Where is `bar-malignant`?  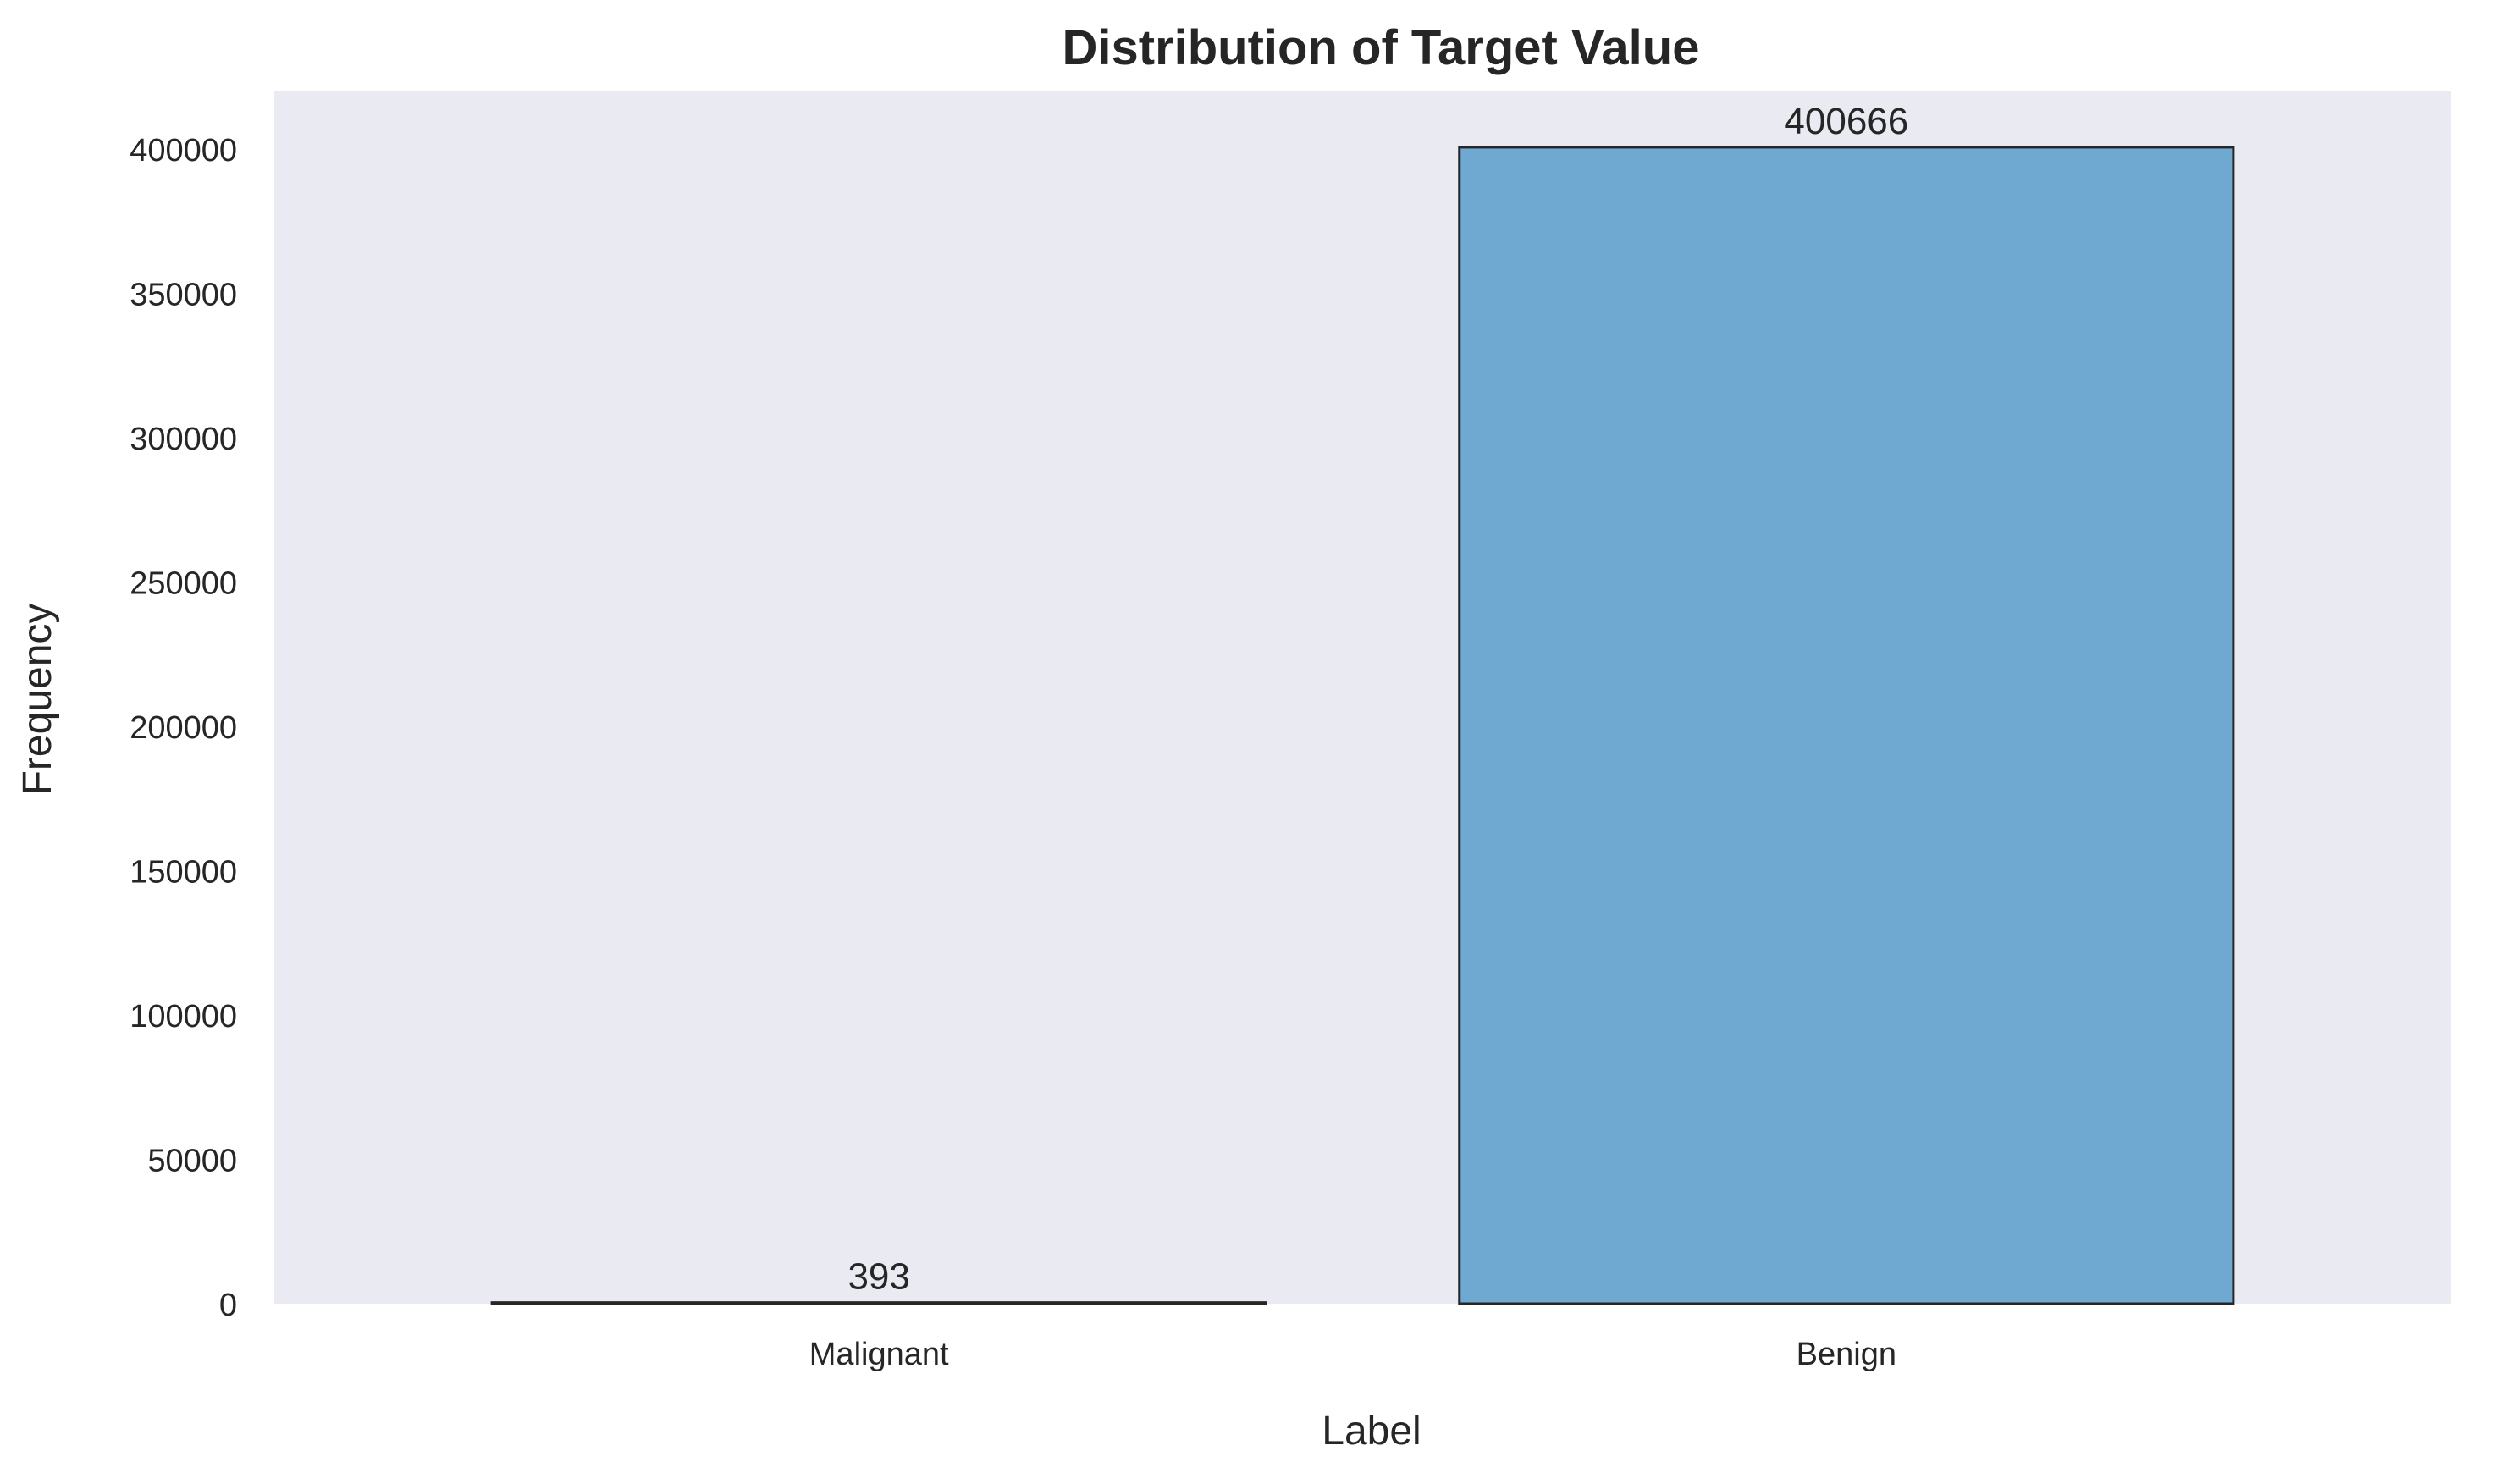
bar-malignant is located at coordinates (878, 1303).